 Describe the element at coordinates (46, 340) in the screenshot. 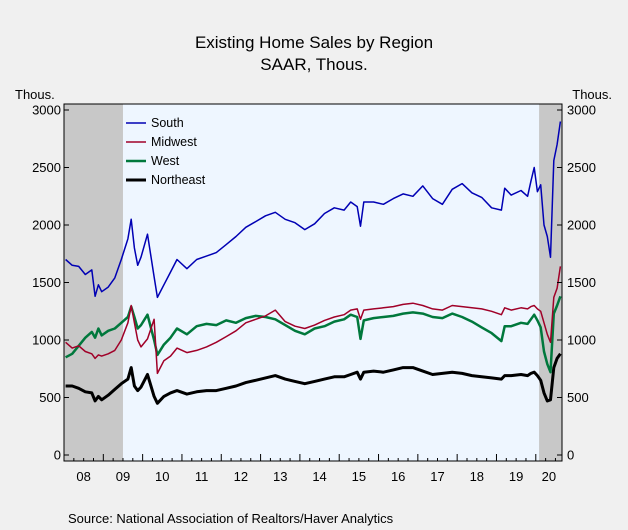

I see `y-tick-label-left: 1000` at that location.